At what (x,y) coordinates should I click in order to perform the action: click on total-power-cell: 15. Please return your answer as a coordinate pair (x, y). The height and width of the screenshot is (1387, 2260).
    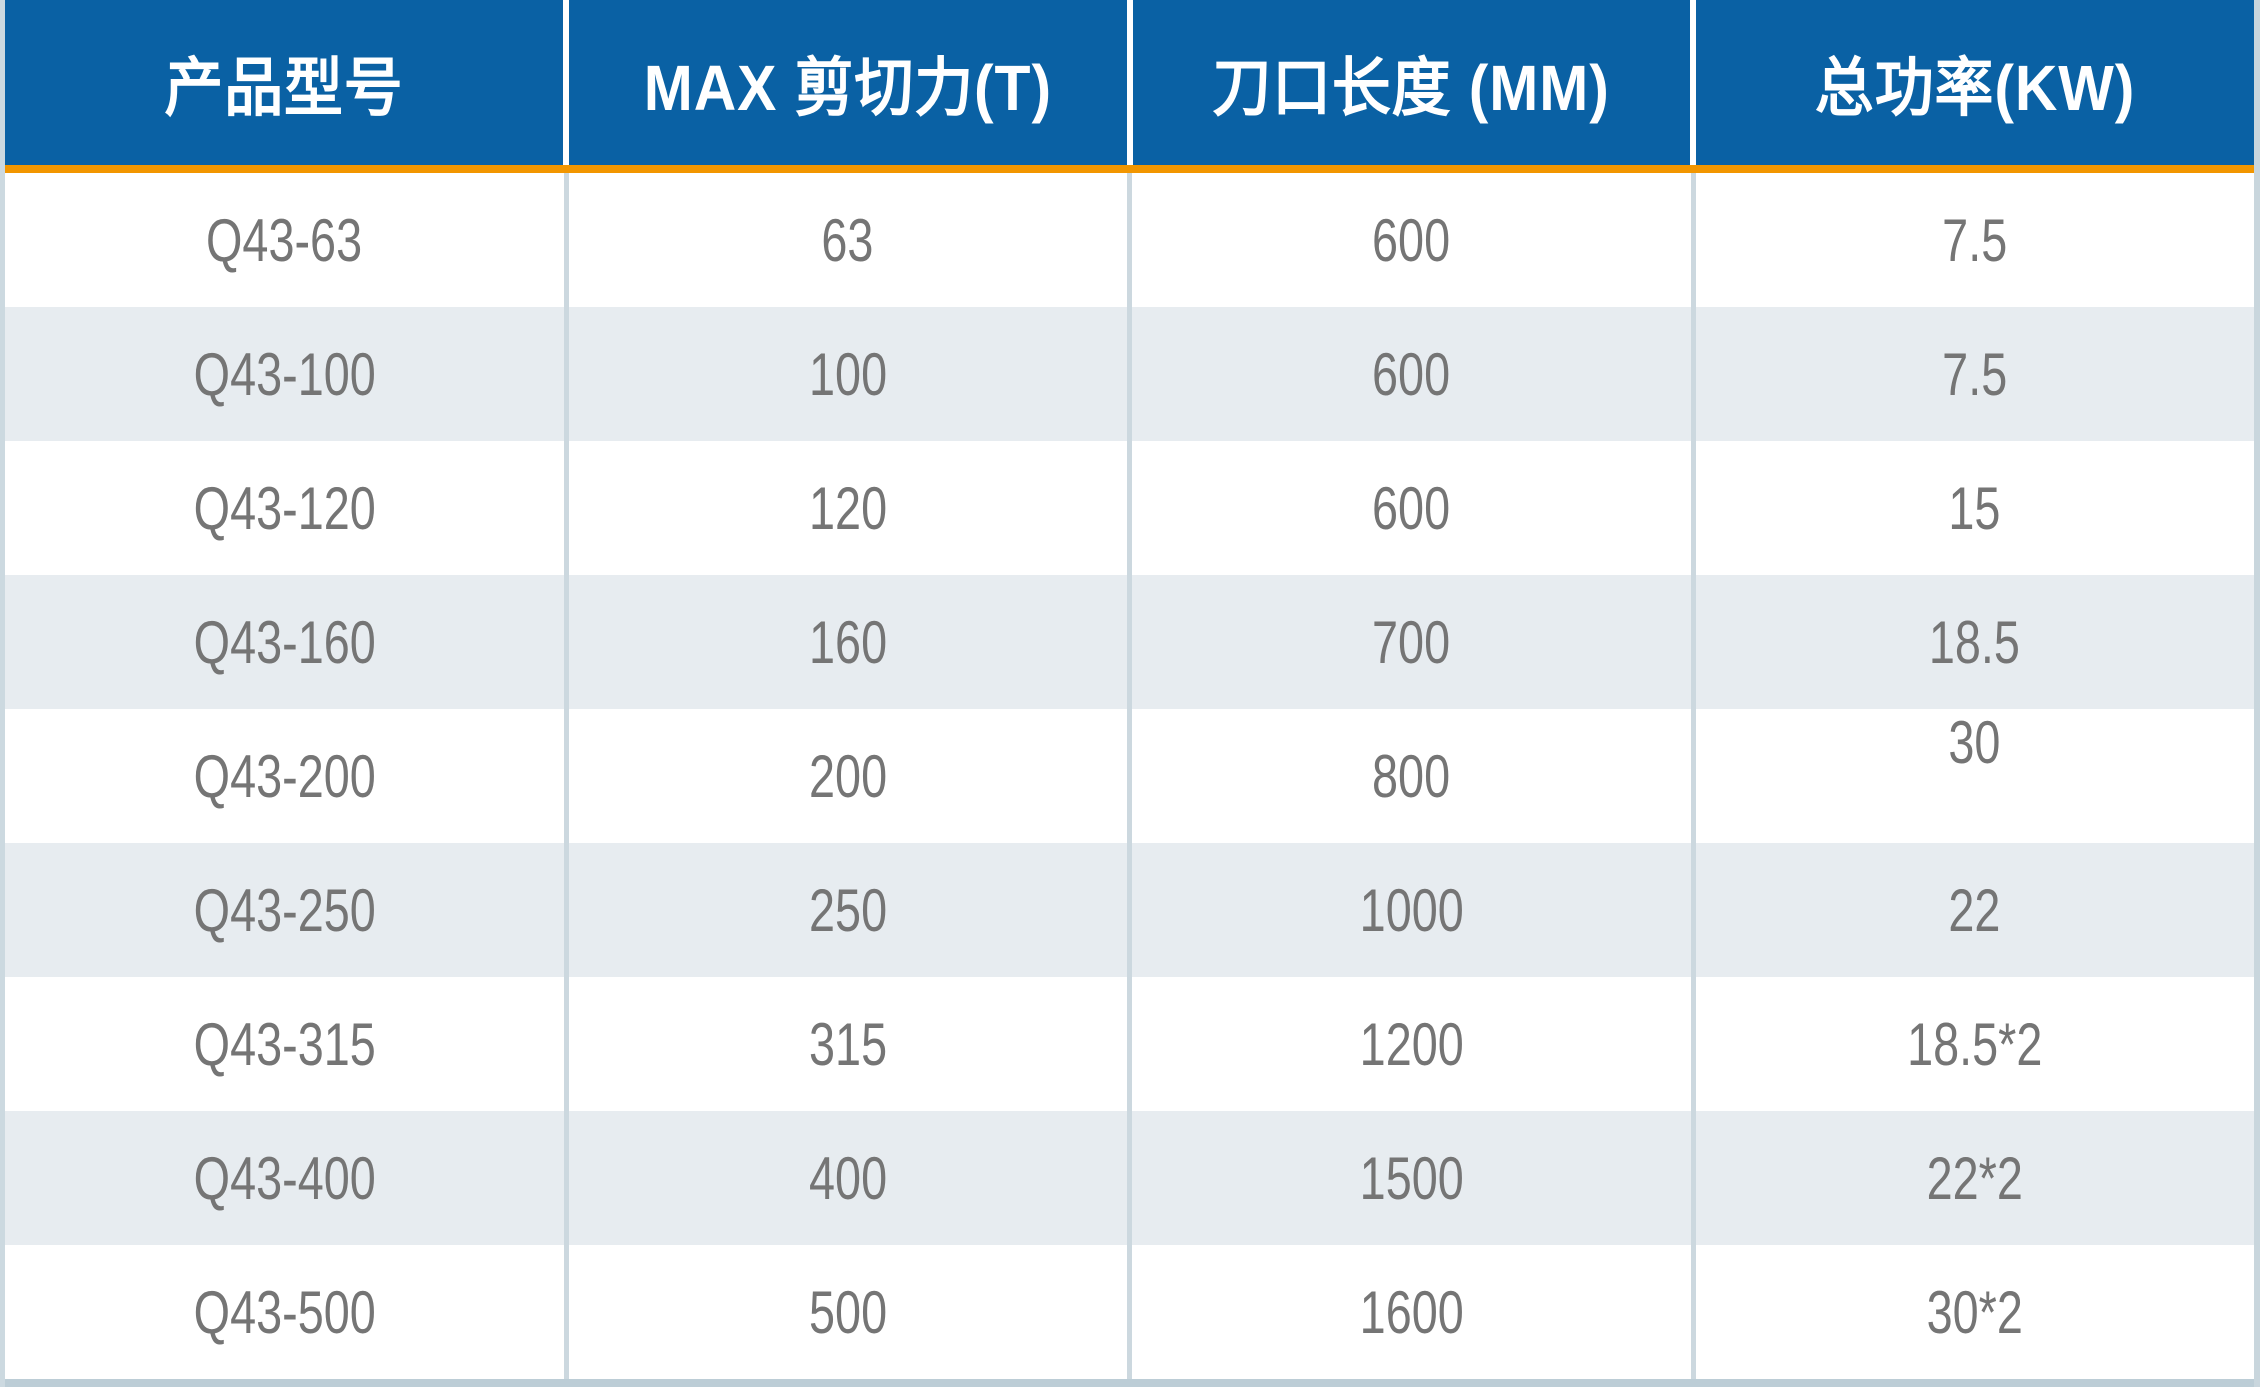
    Looking at the image, I should click on (1975, 508).